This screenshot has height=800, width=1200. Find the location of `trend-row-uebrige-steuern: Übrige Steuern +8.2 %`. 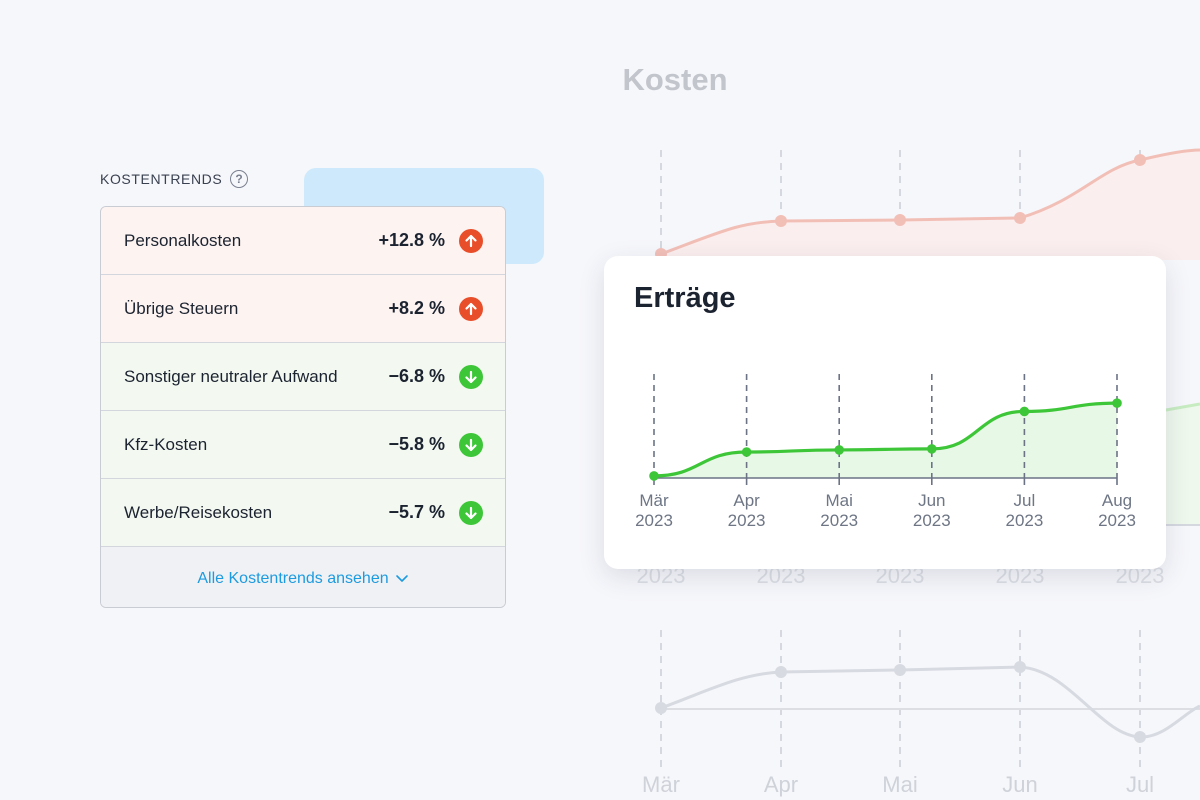

trend-row-uebrige-steuern: Übrige Steuern +8.2 % is located at coordinates (303, 309).